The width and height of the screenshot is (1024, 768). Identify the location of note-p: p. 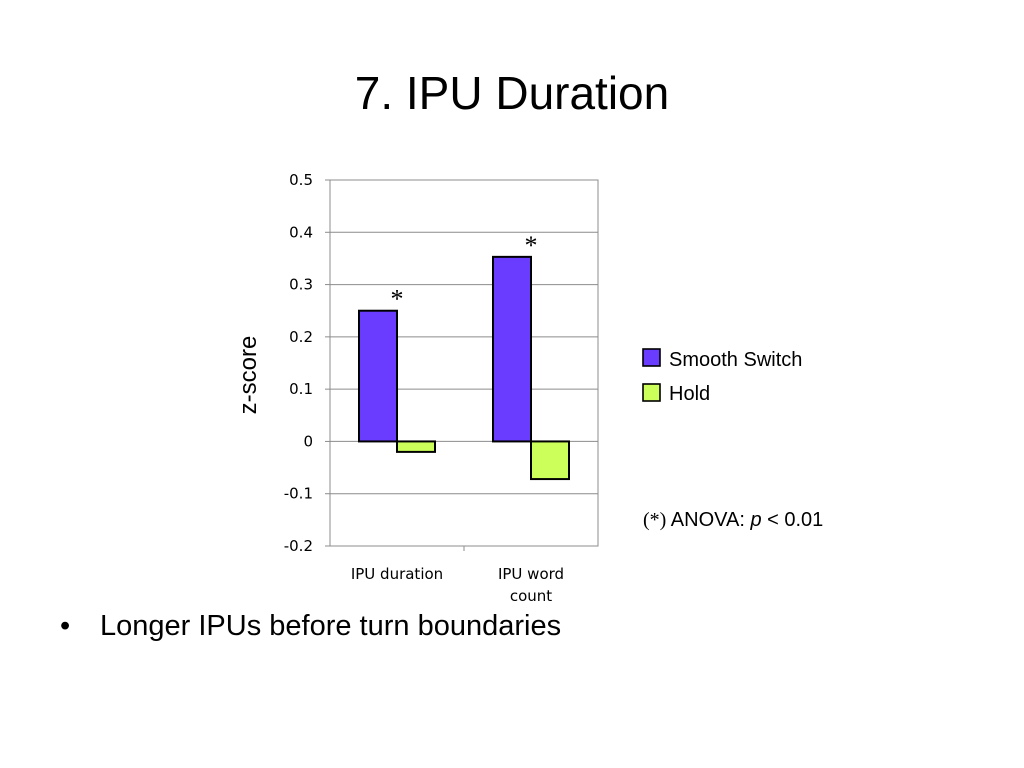
(755, 520).